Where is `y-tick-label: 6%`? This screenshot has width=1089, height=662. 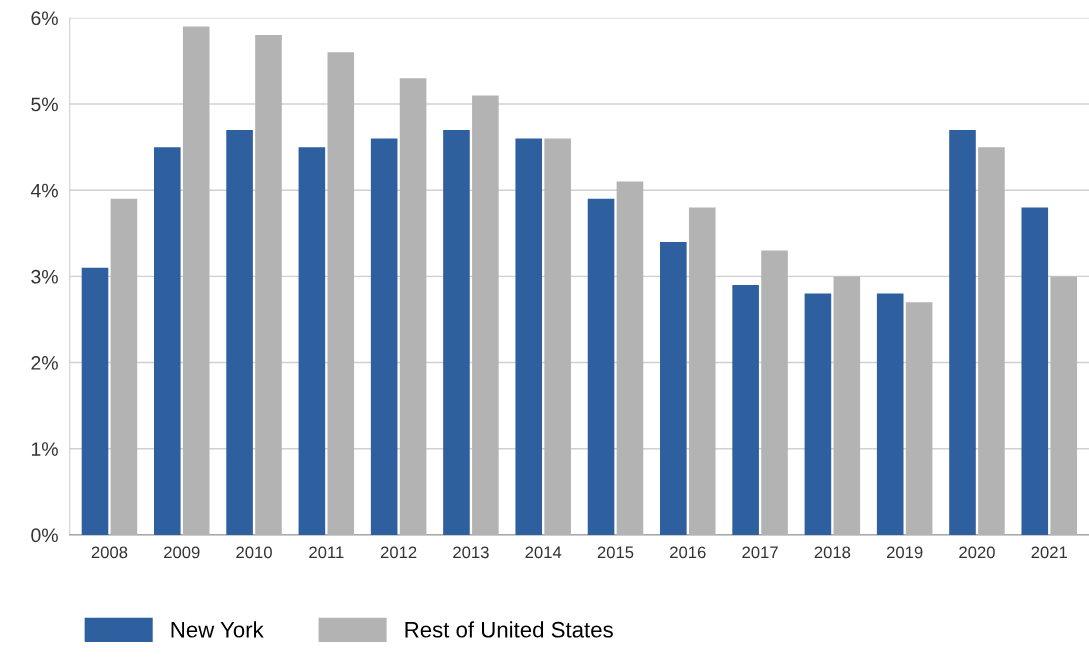 y-tick-label: 6% is located at coordinates (44, 18).